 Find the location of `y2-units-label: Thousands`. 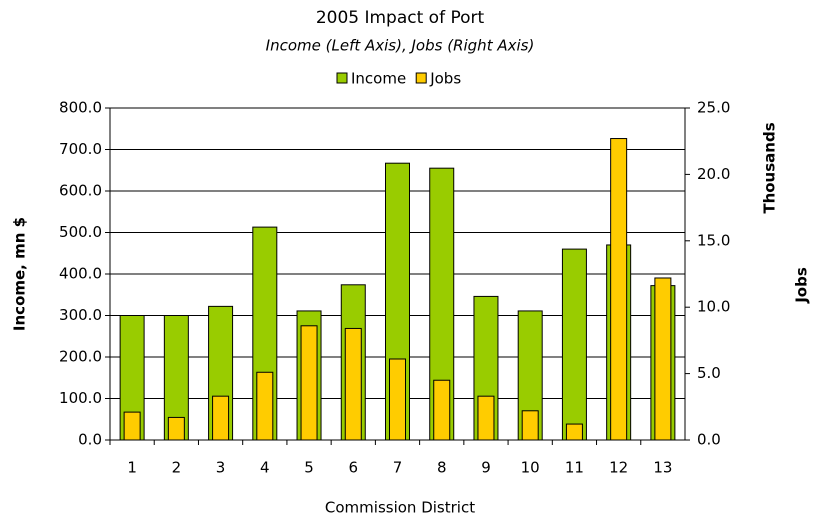

y2-units-label: Thousands is located at coordinates (770, 167).